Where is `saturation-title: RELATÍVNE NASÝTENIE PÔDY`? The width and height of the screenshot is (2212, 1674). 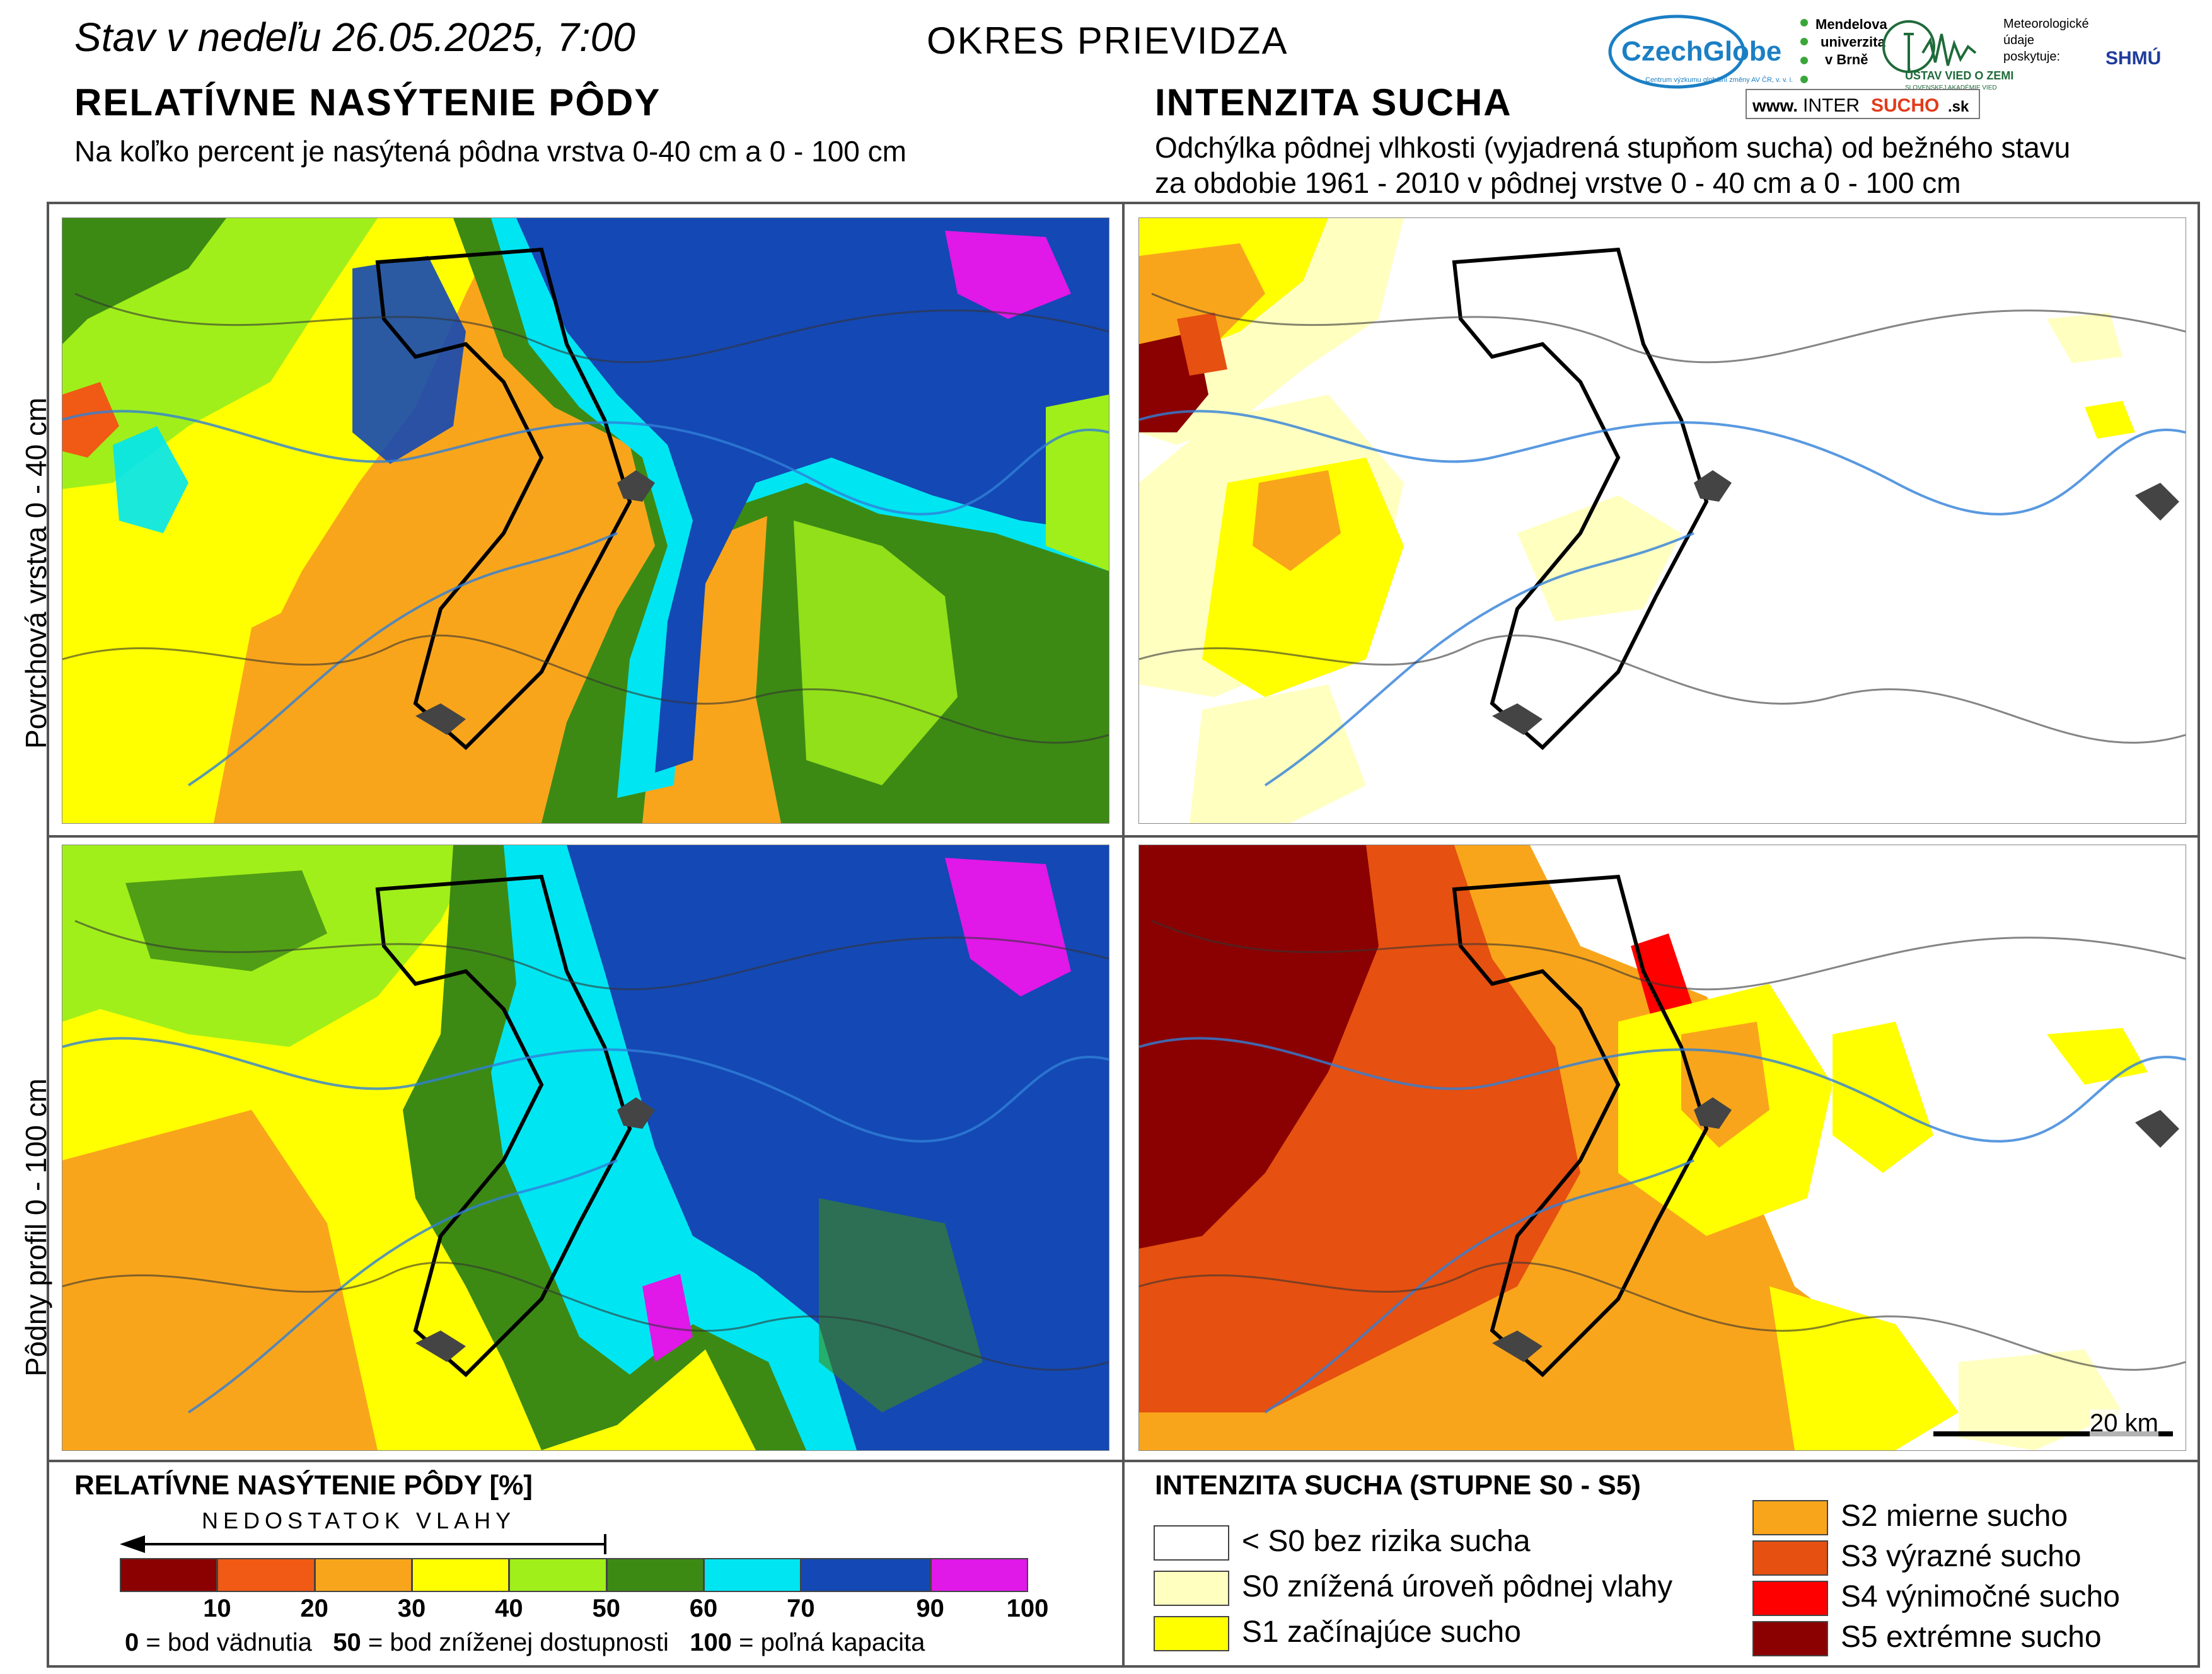 saturation-title: RELATÍVNE NASÝTENIE PÔDY is located at coordinates (367, 102).